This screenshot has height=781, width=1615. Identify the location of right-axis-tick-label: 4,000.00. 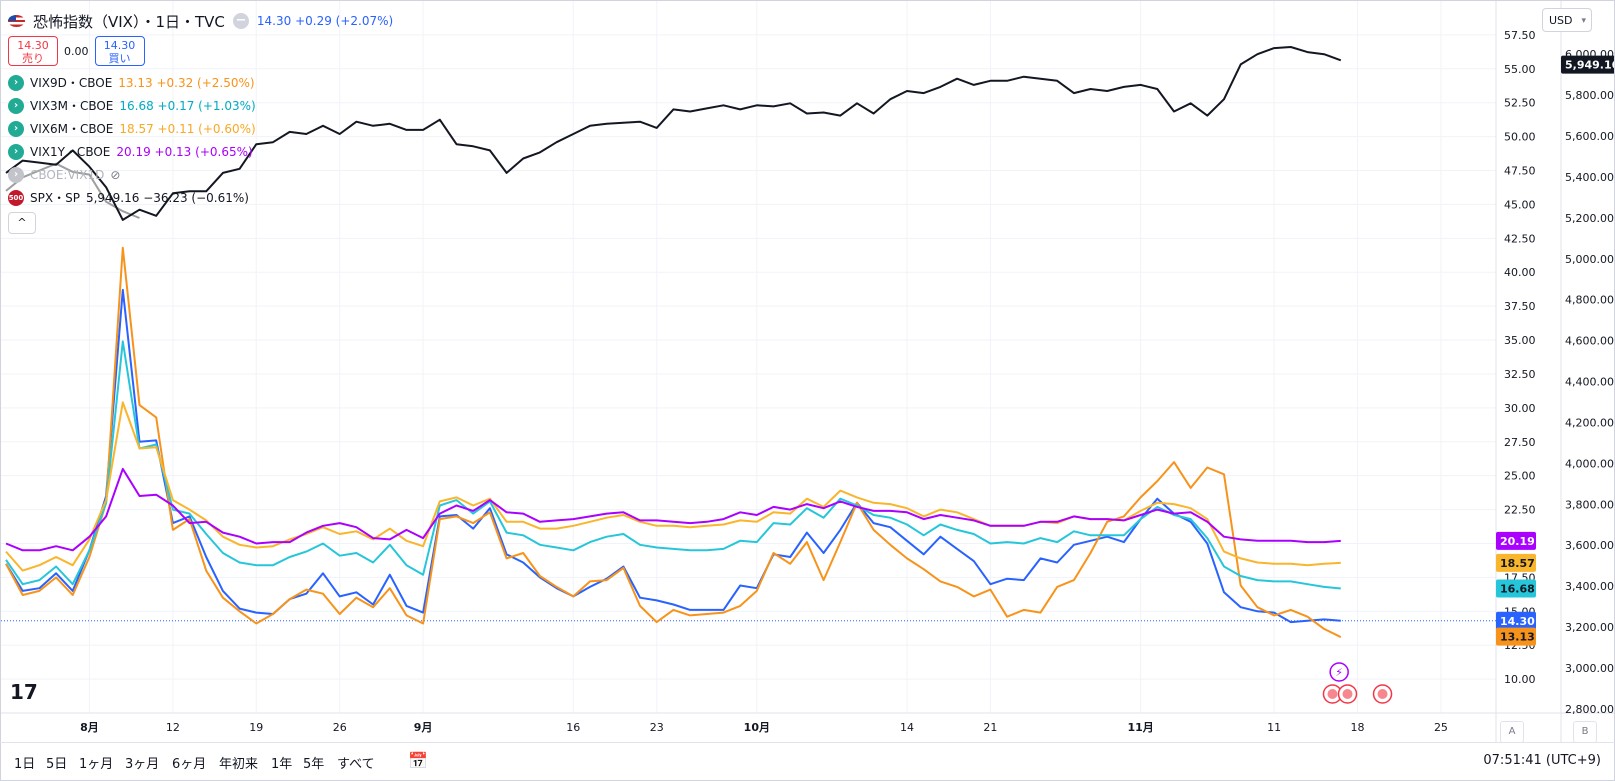
(1589, 463).